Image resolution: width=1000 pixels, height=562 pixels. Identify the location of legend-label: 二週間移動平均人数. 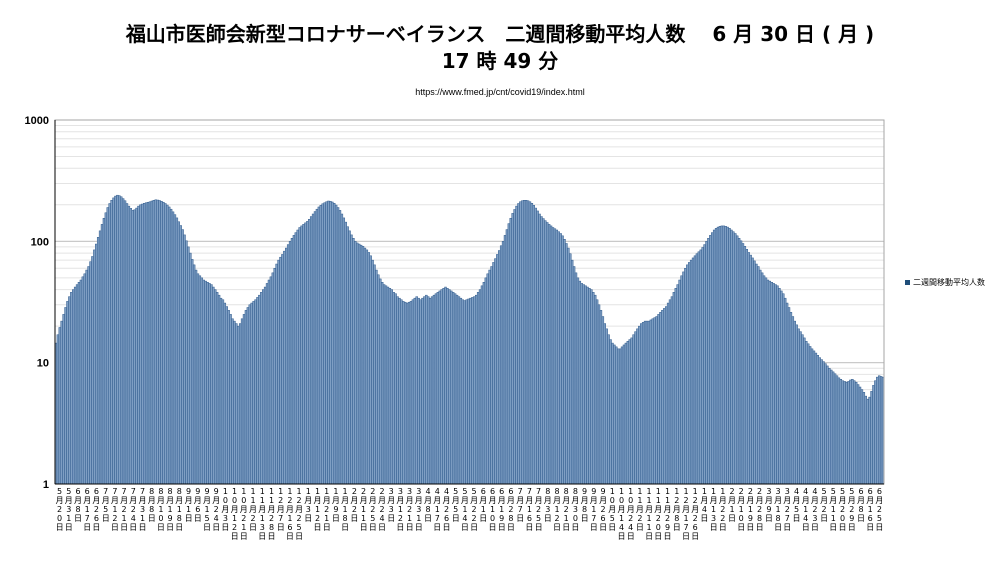
(949, 282).